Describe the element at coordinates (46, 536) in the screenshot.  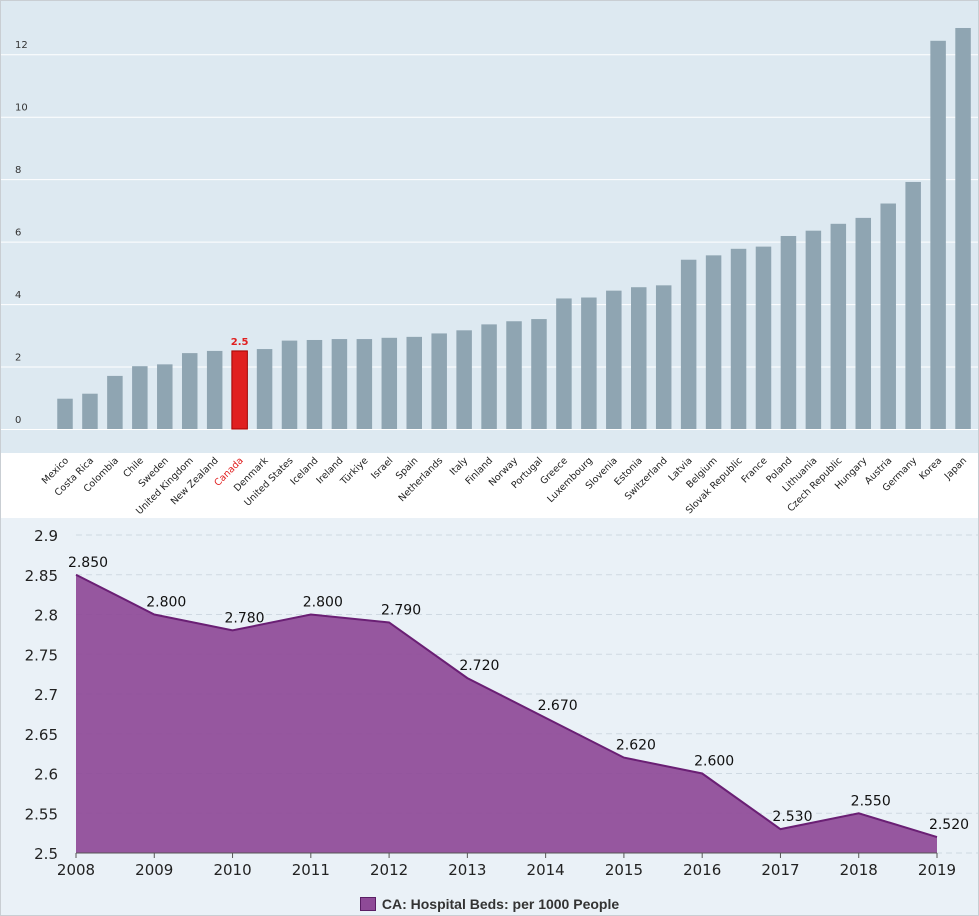
I see `area-y-tick-label: 2.9` at that location.